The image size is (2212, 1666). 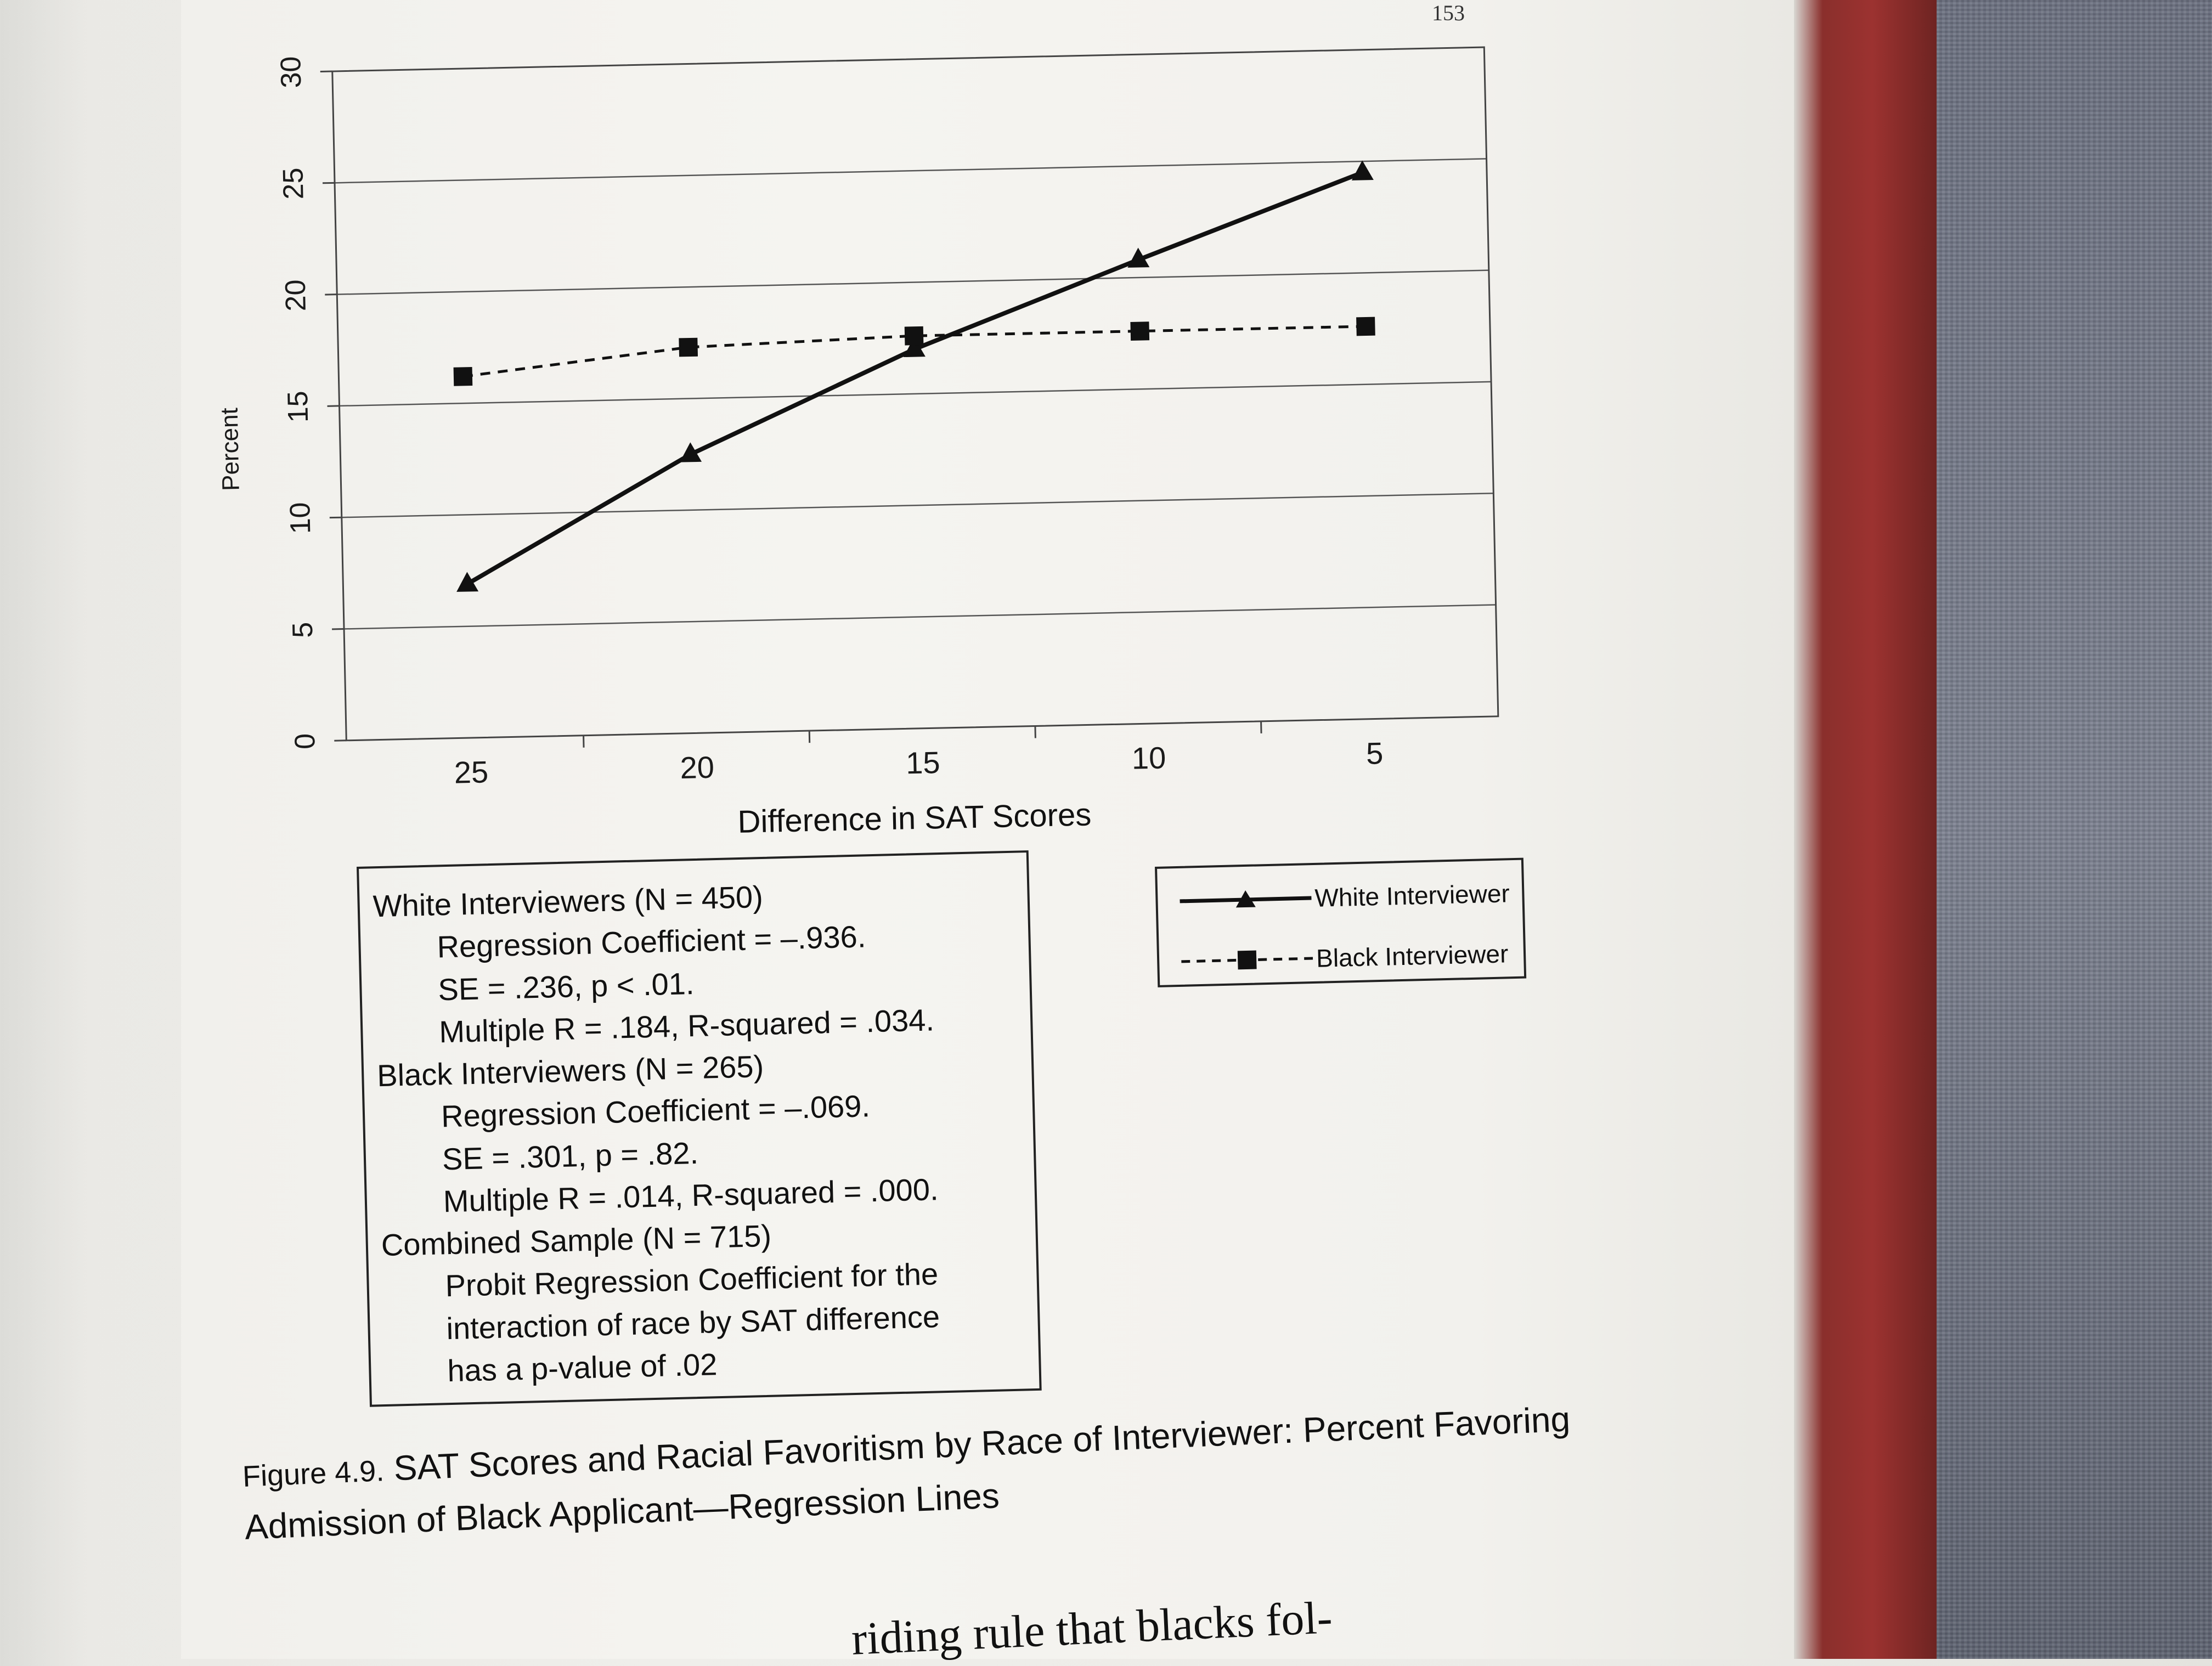 I want to click on legend-black-swatch, so click(x=1247, y=960).